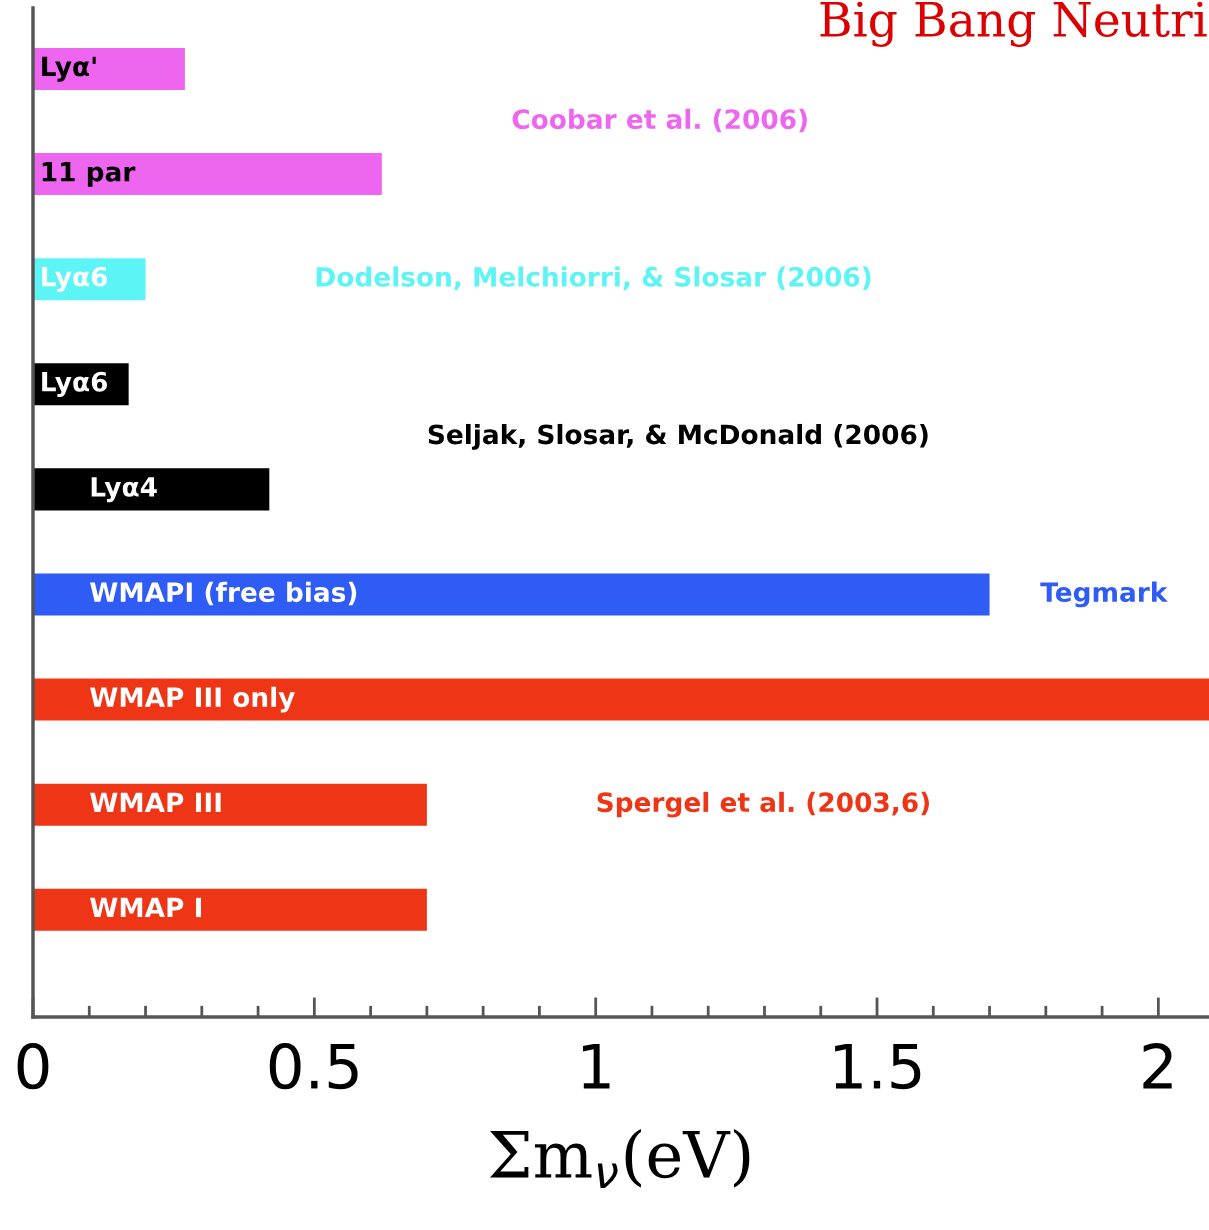 The height and width of the screenshot is (1230, 1209). I want to click on annotation: Spergel et al. (2003,6), so click(763, 804).